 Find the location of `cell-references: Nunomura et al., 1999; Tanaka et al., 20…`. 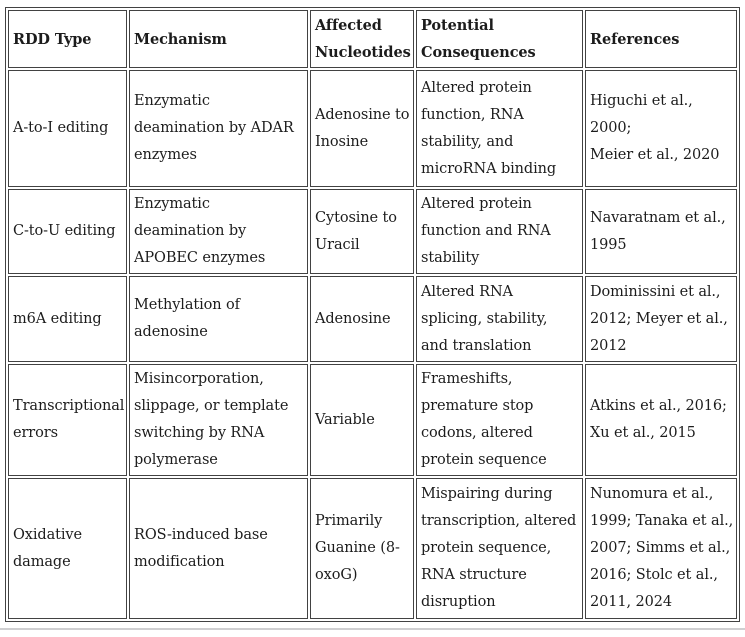

cell-references: Nunomura et al., 1999; Tanaka et al., 20… is located at coordinates (661, 548).